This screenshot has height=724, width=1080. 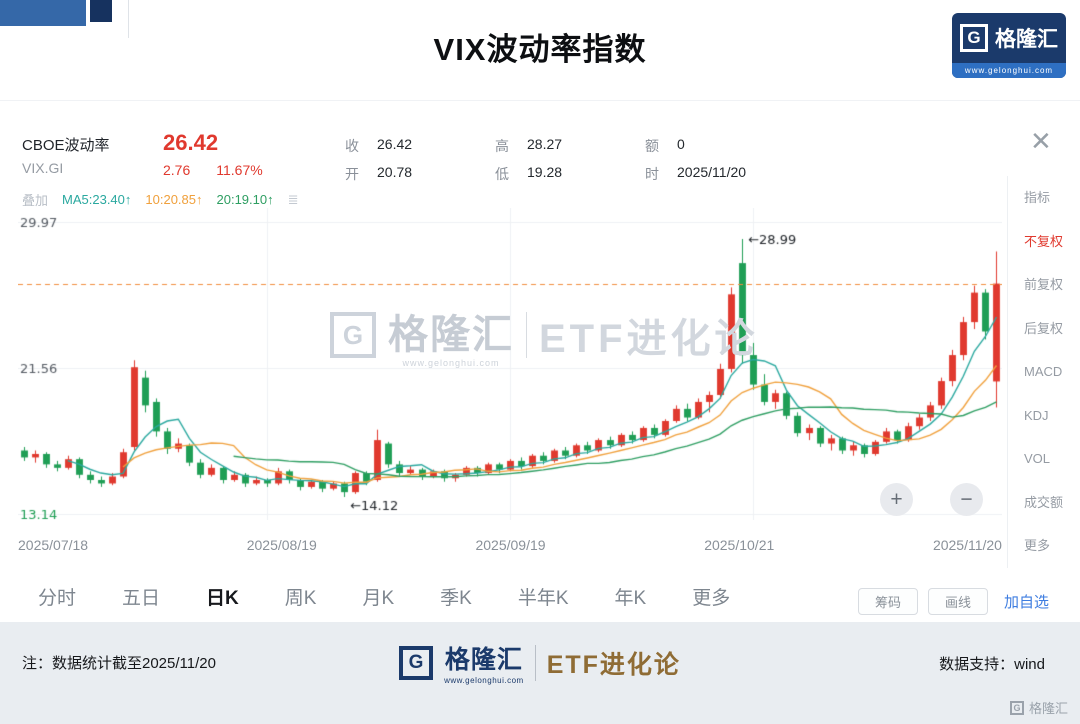 I want to click on zoom-in-button: +, so click(x=896, y=499).